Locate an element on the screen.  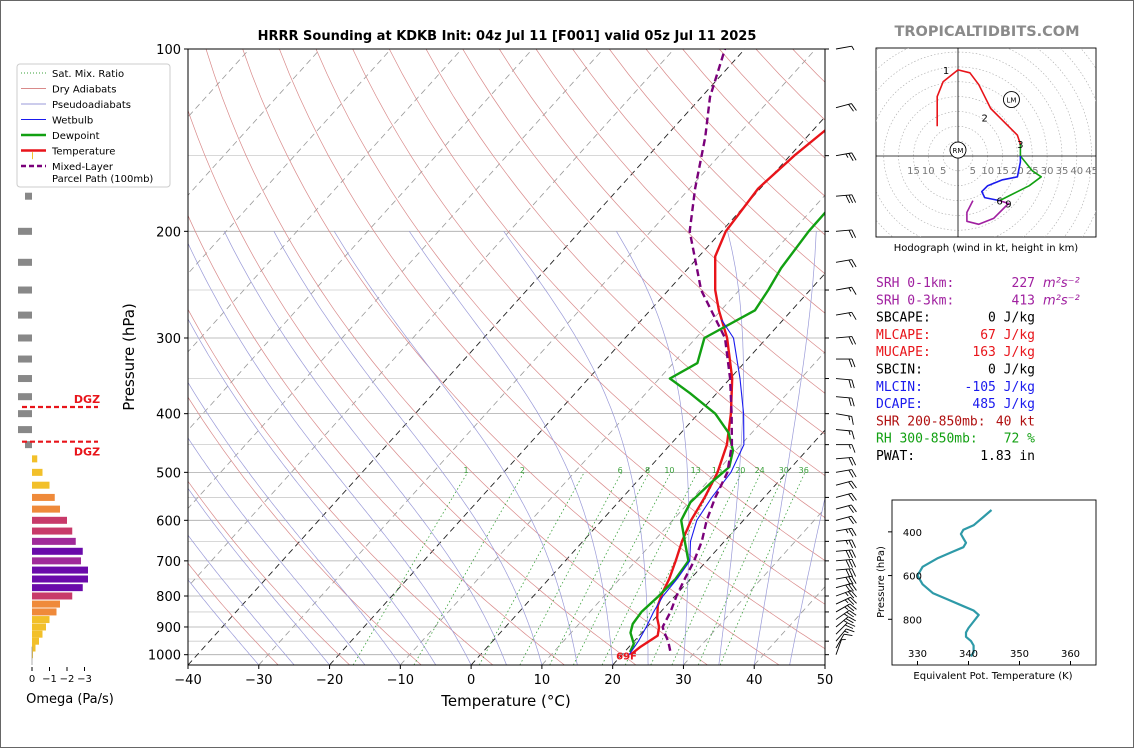
stat-label: SRH 0-3km: is located at coordinates (915, 300).